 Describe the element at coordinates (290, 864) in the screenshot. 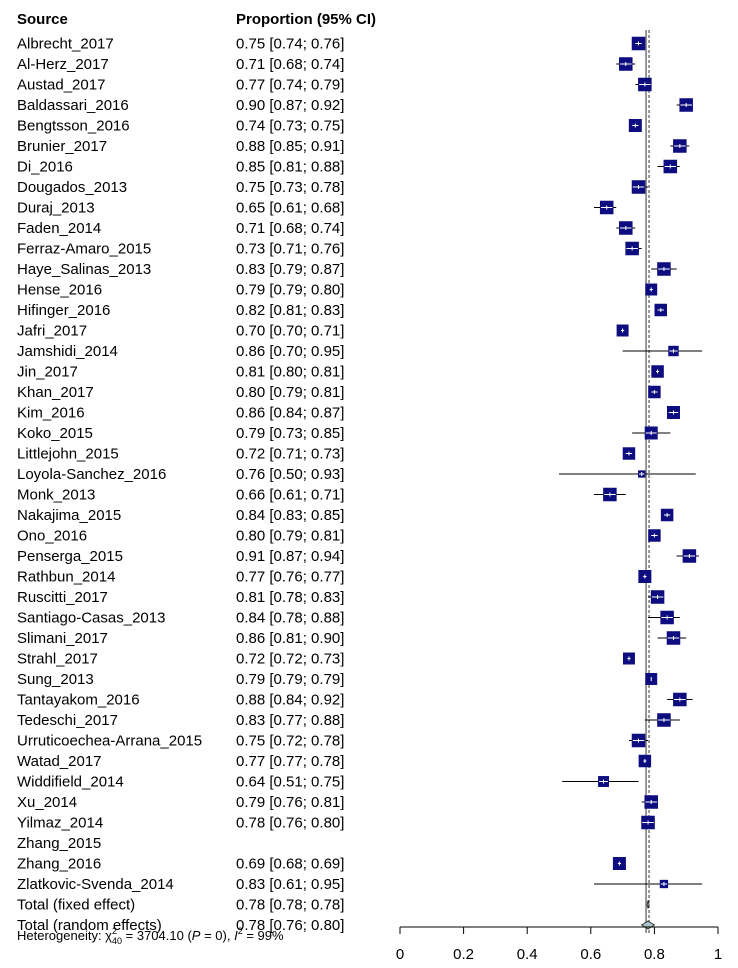

I see `study-estimate: 0.69 [0.68; 0.69]` at that location.